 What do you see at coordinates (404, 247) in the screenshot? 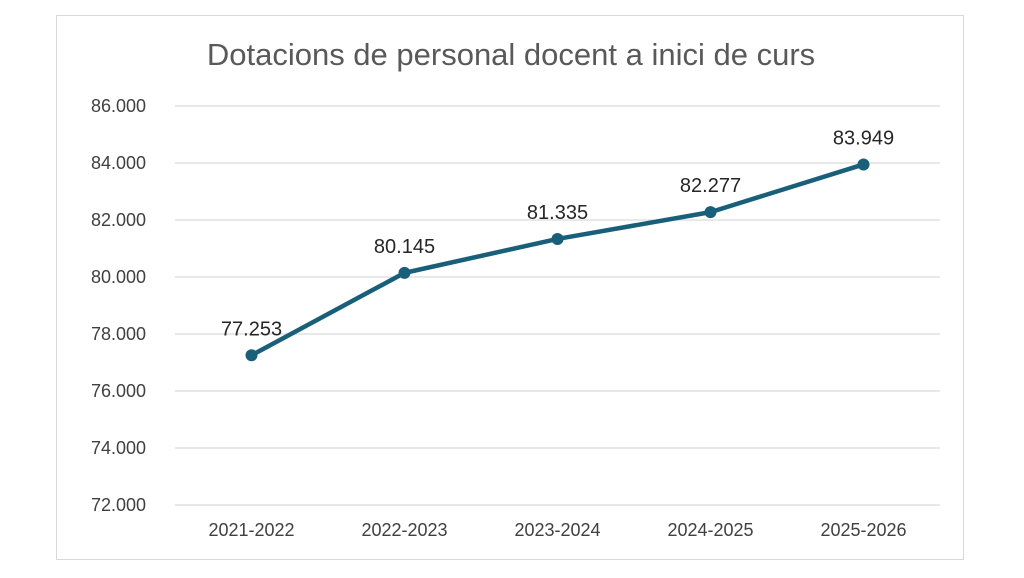
I see `data-label: 80.145` at bounding box center [404, 247].